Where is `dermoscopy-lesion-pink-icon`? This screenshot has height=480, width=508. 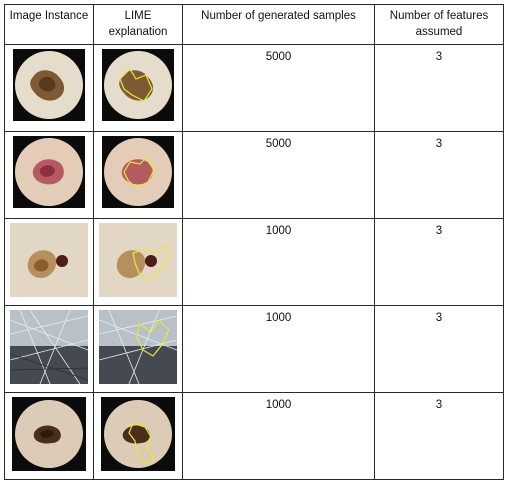
dermoscopy-lesion-pink-icon is located at coordinates (49, 172).